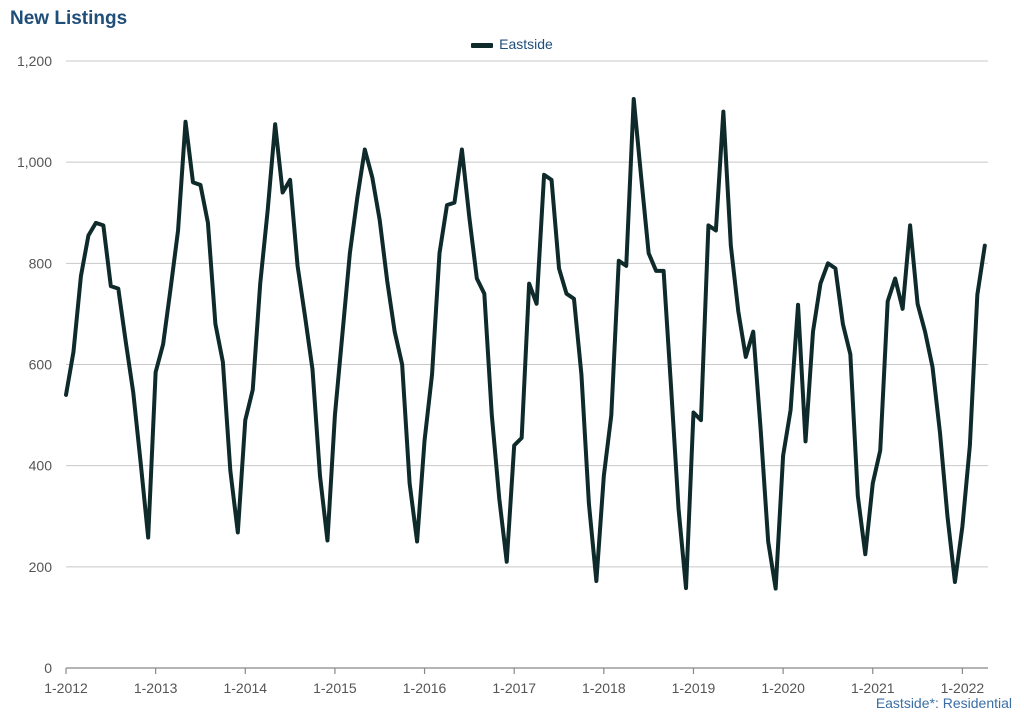 The width and height of the screenshot is (1024, 717). Describe the element at coordinates (526, 44) in the screenshot. I see `legend-label: Eastside` at that location.